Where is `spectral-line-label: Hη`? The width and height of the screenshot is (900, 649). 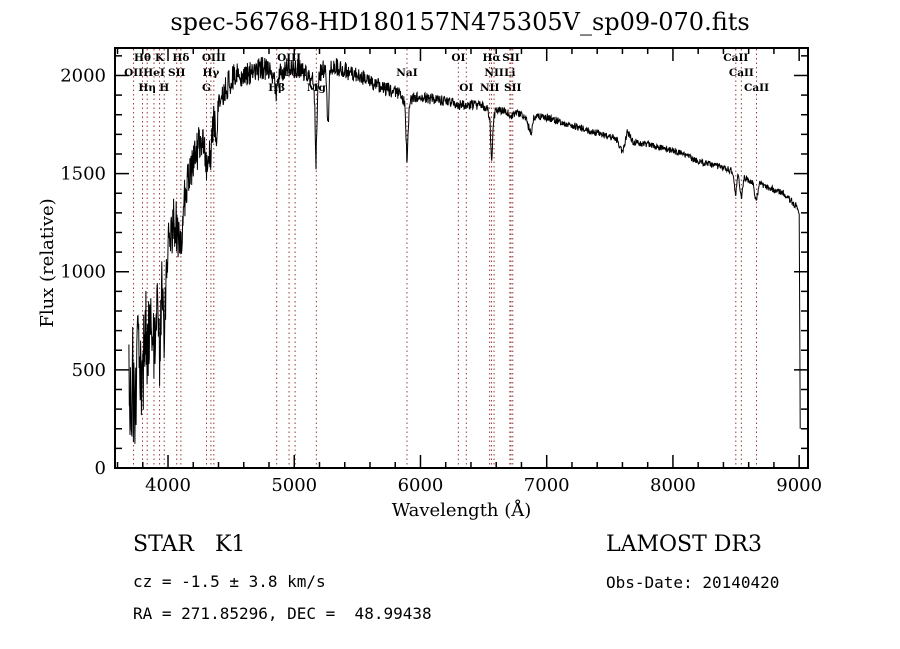
spectral-line-label: Hη is located at coordinates (147, 88).